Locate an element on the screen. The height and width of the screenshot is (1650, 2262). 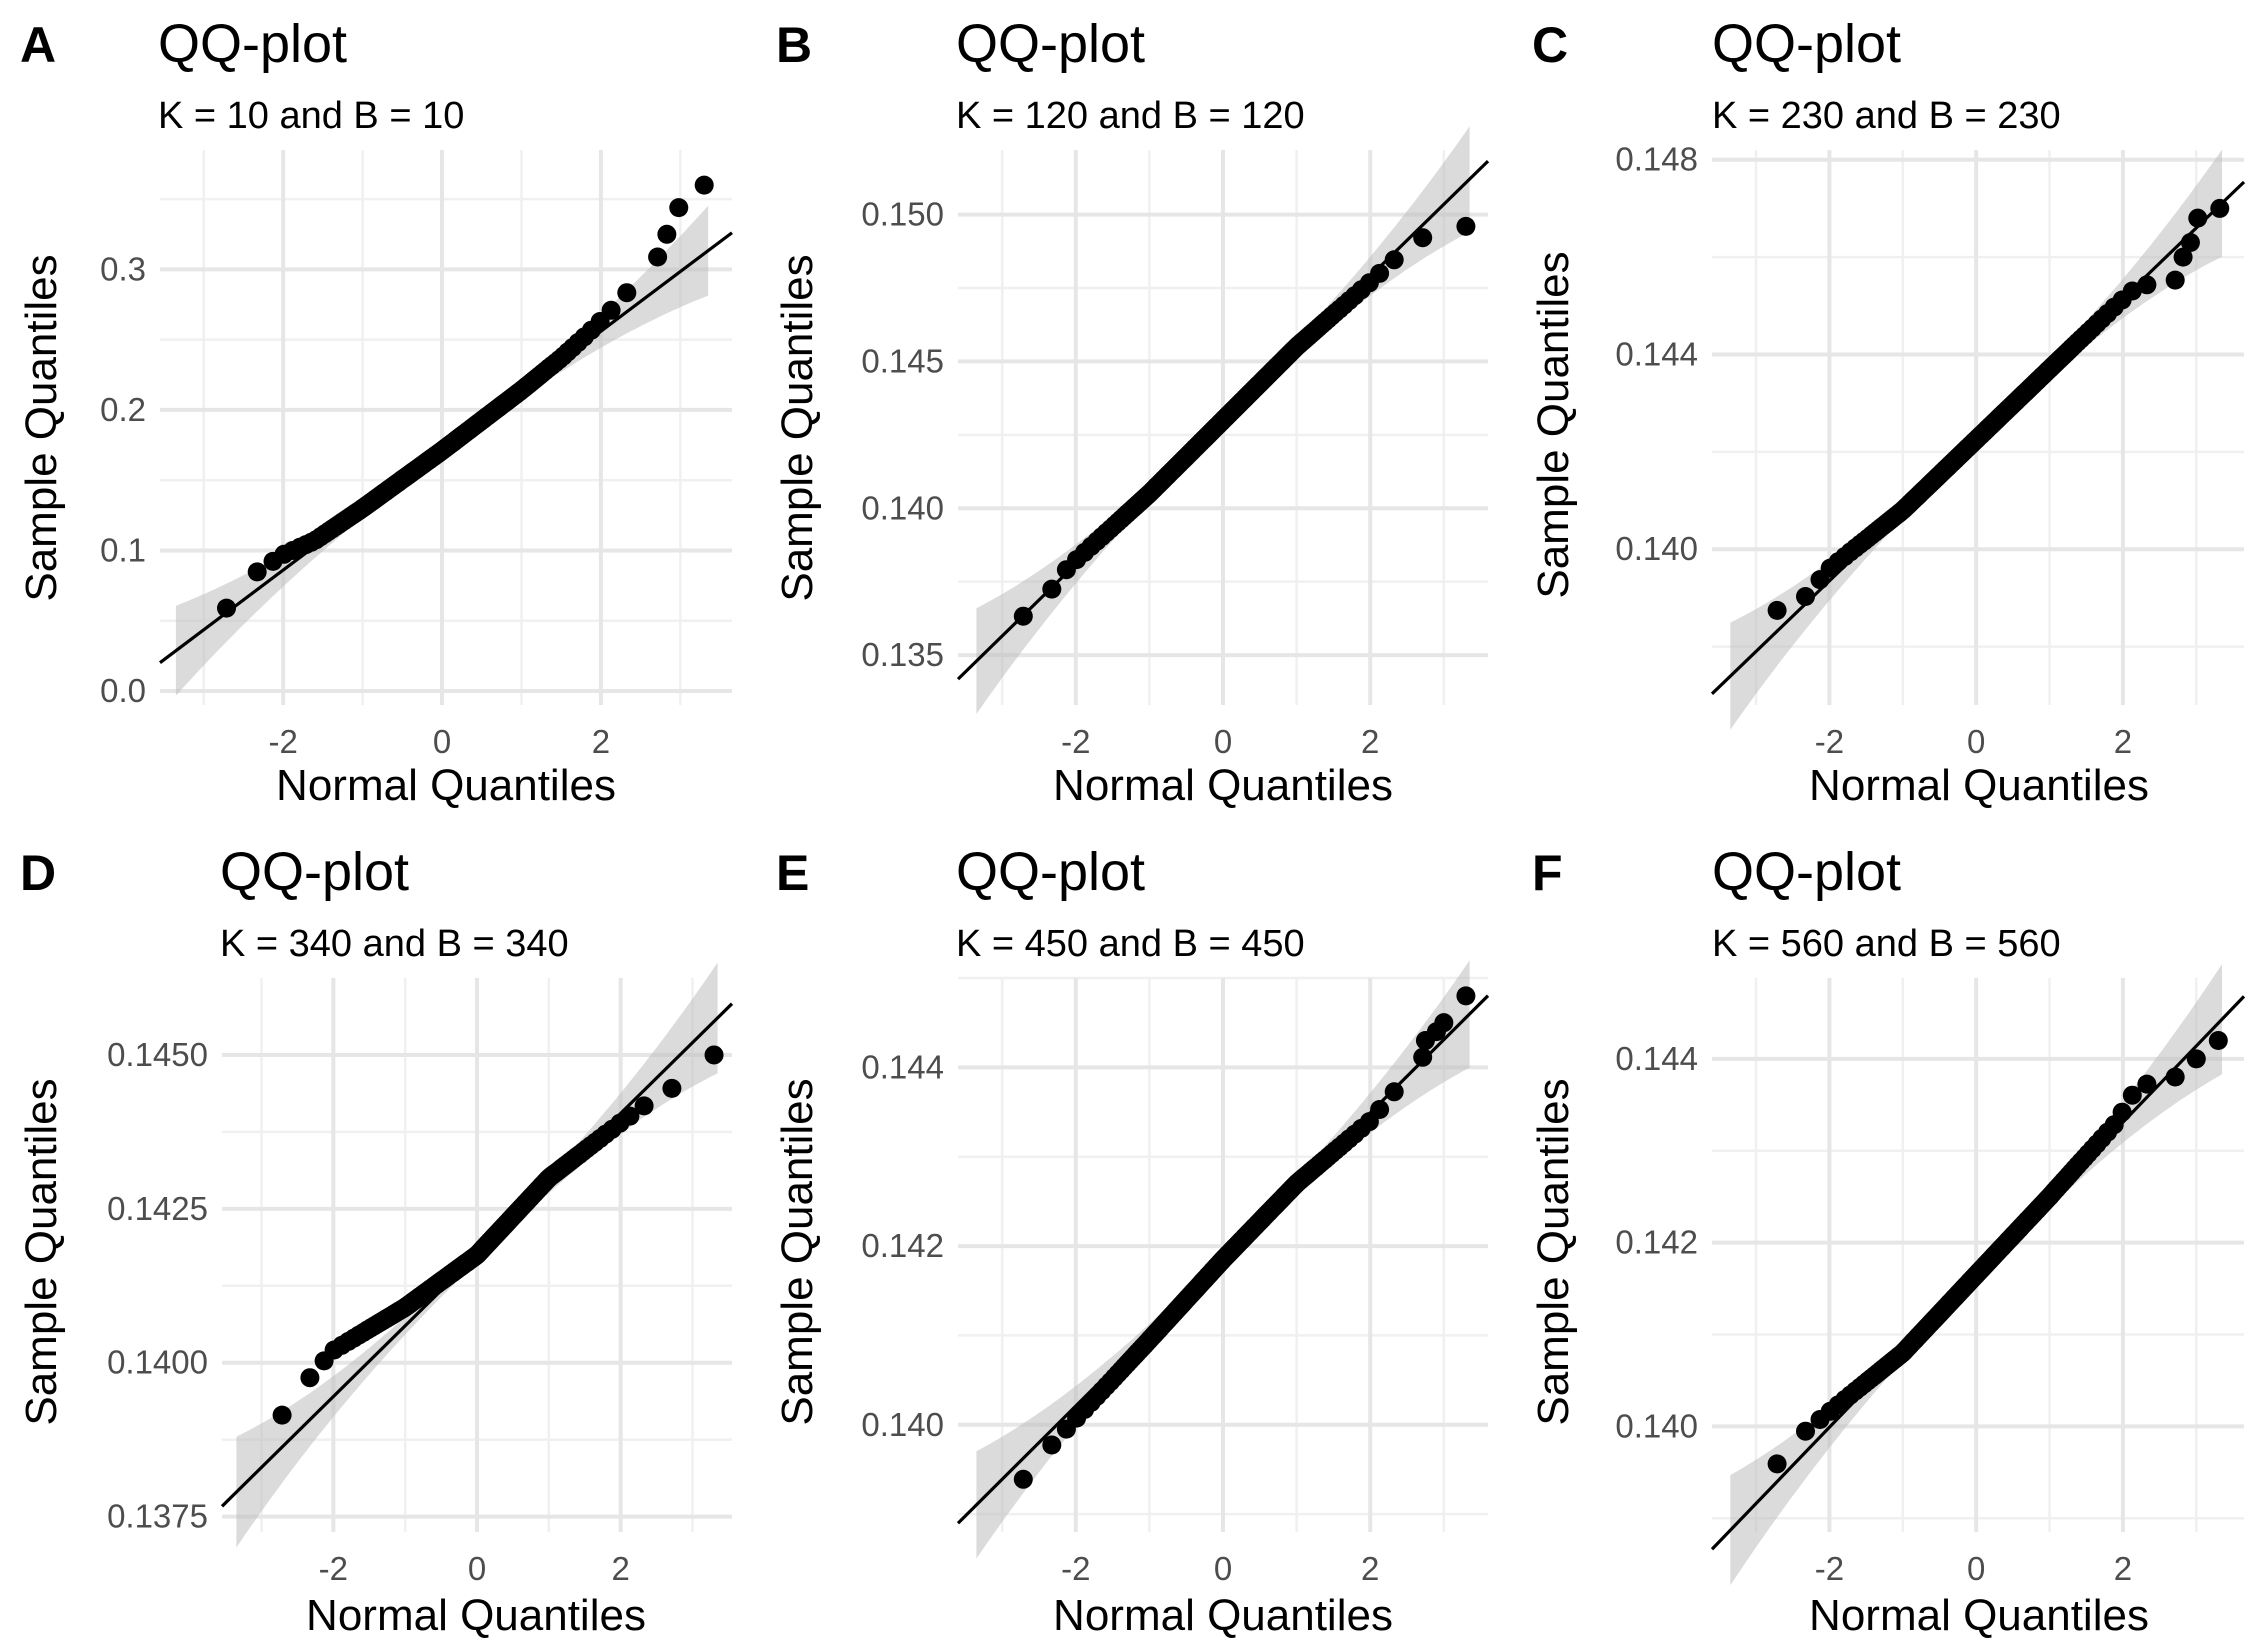
plot-subtitle: K = 10 and B = 10 is located at coordinates (311, 116).